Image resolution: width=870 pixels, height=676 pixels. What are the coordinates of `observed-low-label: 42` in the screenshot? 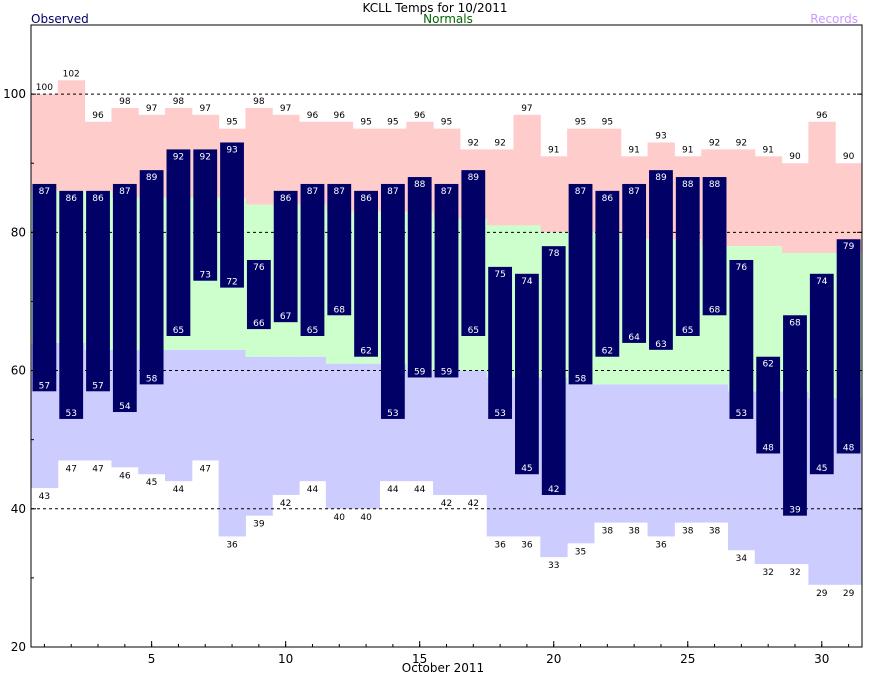 It's located at (553, 490).